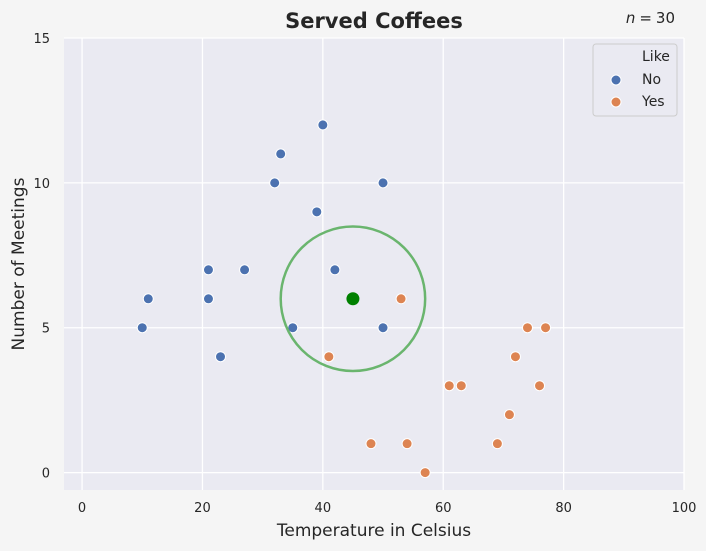  What do you see at coordinates (645, 18) in the screenshot?
I see `sample-size-equals: =` at bounding box center [645, 18].